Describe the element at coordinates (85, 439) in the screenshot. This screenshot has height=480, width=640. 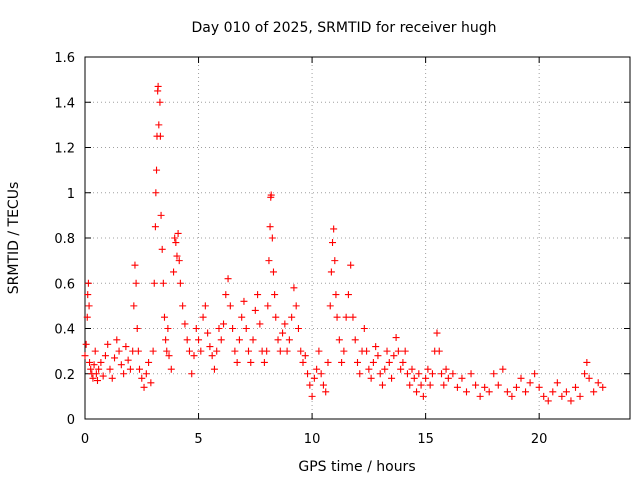
I see `x-tick-label: 0` at that location.